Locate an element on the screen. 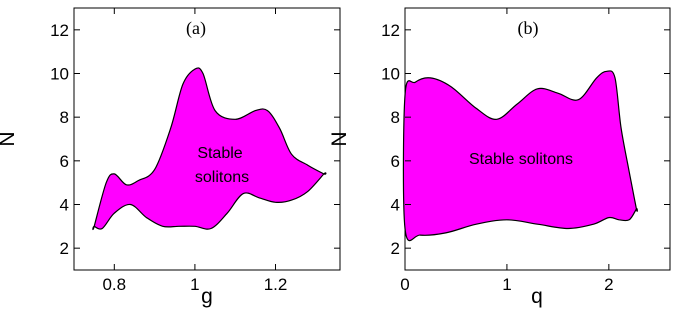  x-tick-label: 1.2 is located at coordinates (276, 284).